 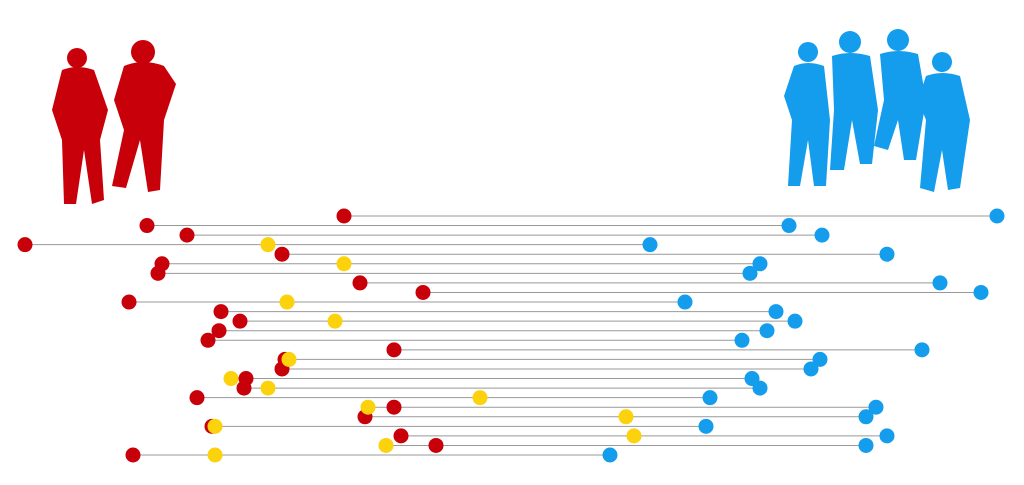 I want to click on blue-group-silhouette, so click(x=877, y=110).